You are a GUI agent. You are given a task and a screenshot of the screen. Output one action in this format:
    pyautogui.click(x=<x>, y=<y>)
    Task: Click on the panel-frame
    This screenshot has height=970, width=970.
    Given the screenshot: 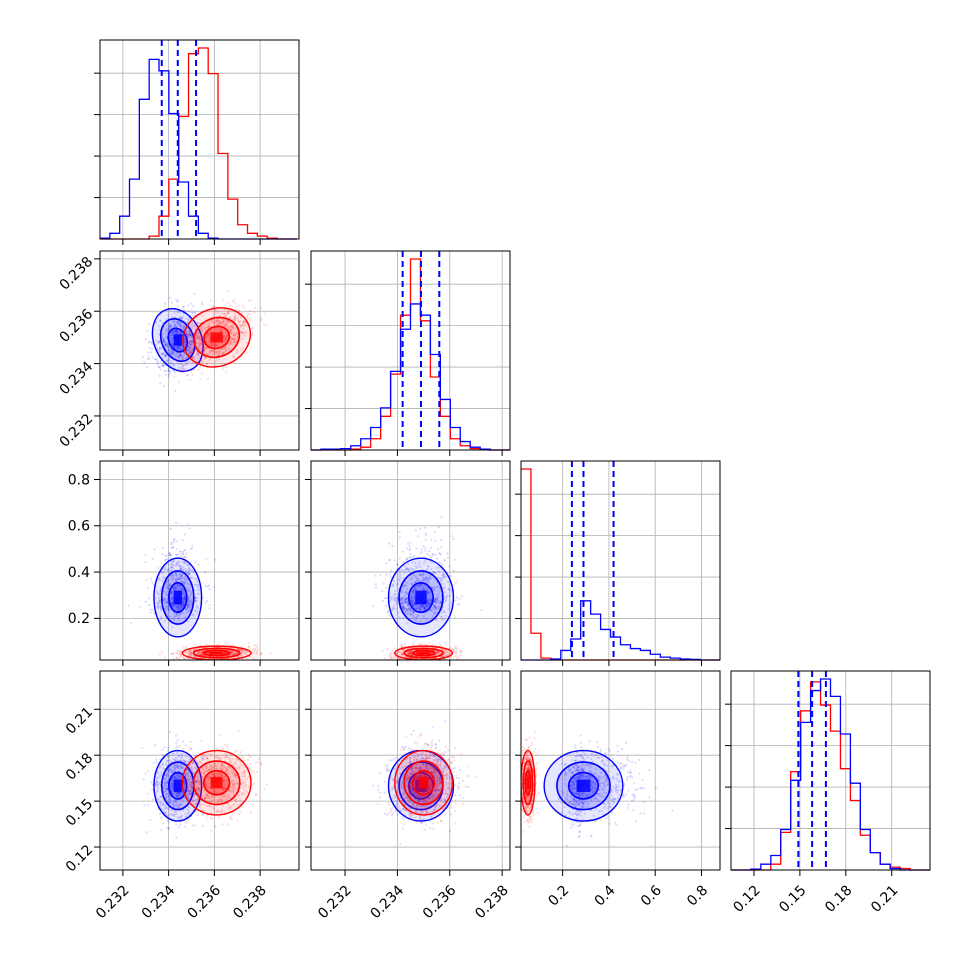 What is the action you would take?
    pyautogui.click(x=199, y=350)
    